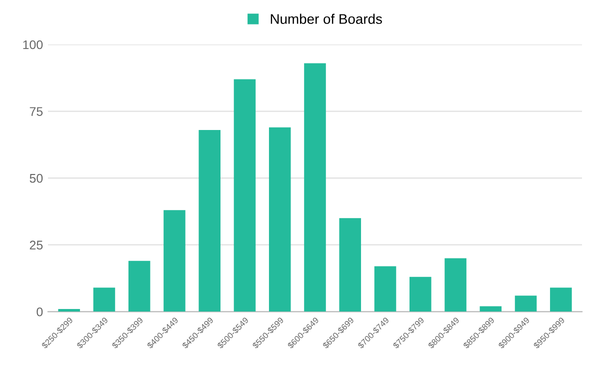  I want to click on y-tick-label: 0, so click(39, 311).